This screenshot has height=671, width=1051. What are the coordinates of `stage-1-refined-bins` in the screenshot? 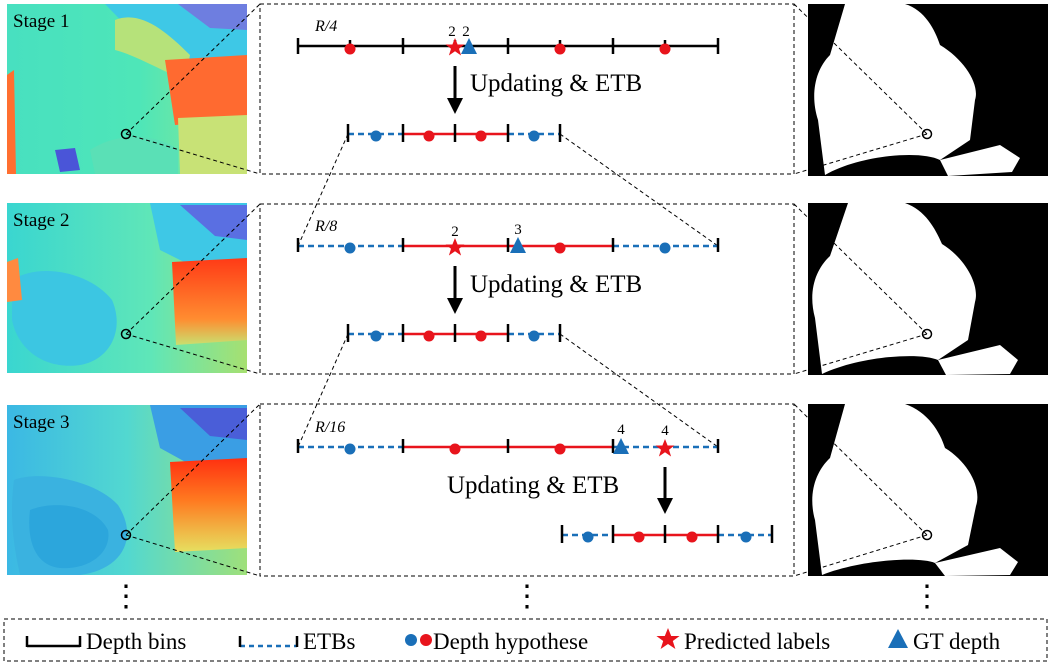 It's located at (454, 133).